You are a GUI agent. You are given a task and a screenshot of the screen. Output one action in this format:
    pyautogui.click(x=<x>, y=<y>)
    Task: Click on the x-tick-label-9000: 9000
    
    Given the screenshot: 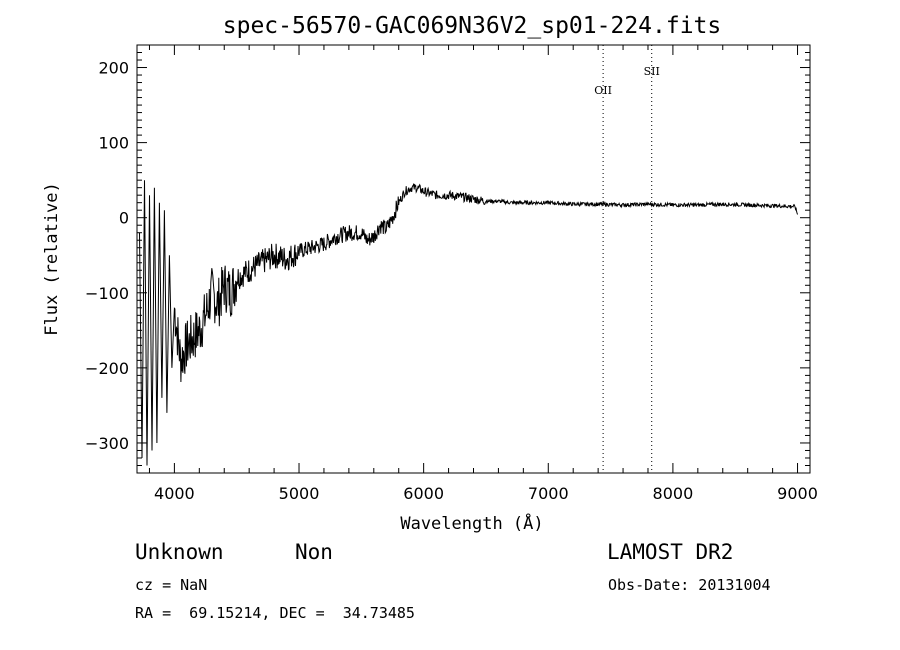 What is the action you would take?
    pyautogui.click(x=797, y=493)
    